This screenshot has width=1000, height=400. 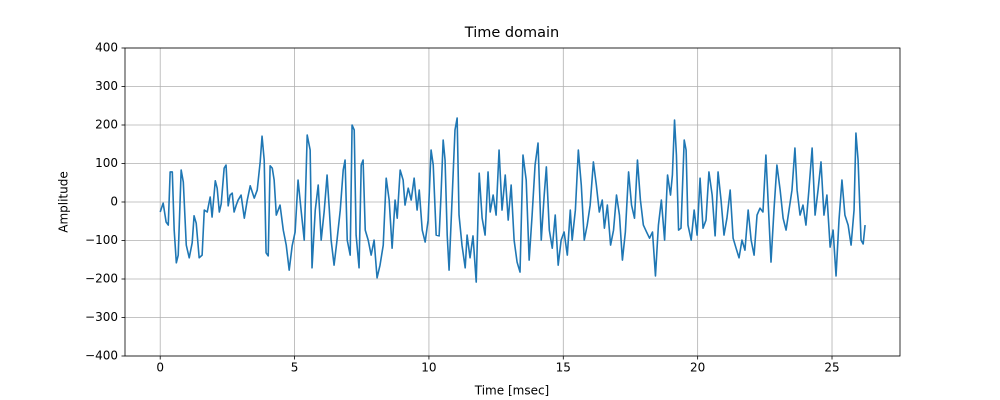 I want to click on x-tick-label: 25, so click(x=831, y=368).